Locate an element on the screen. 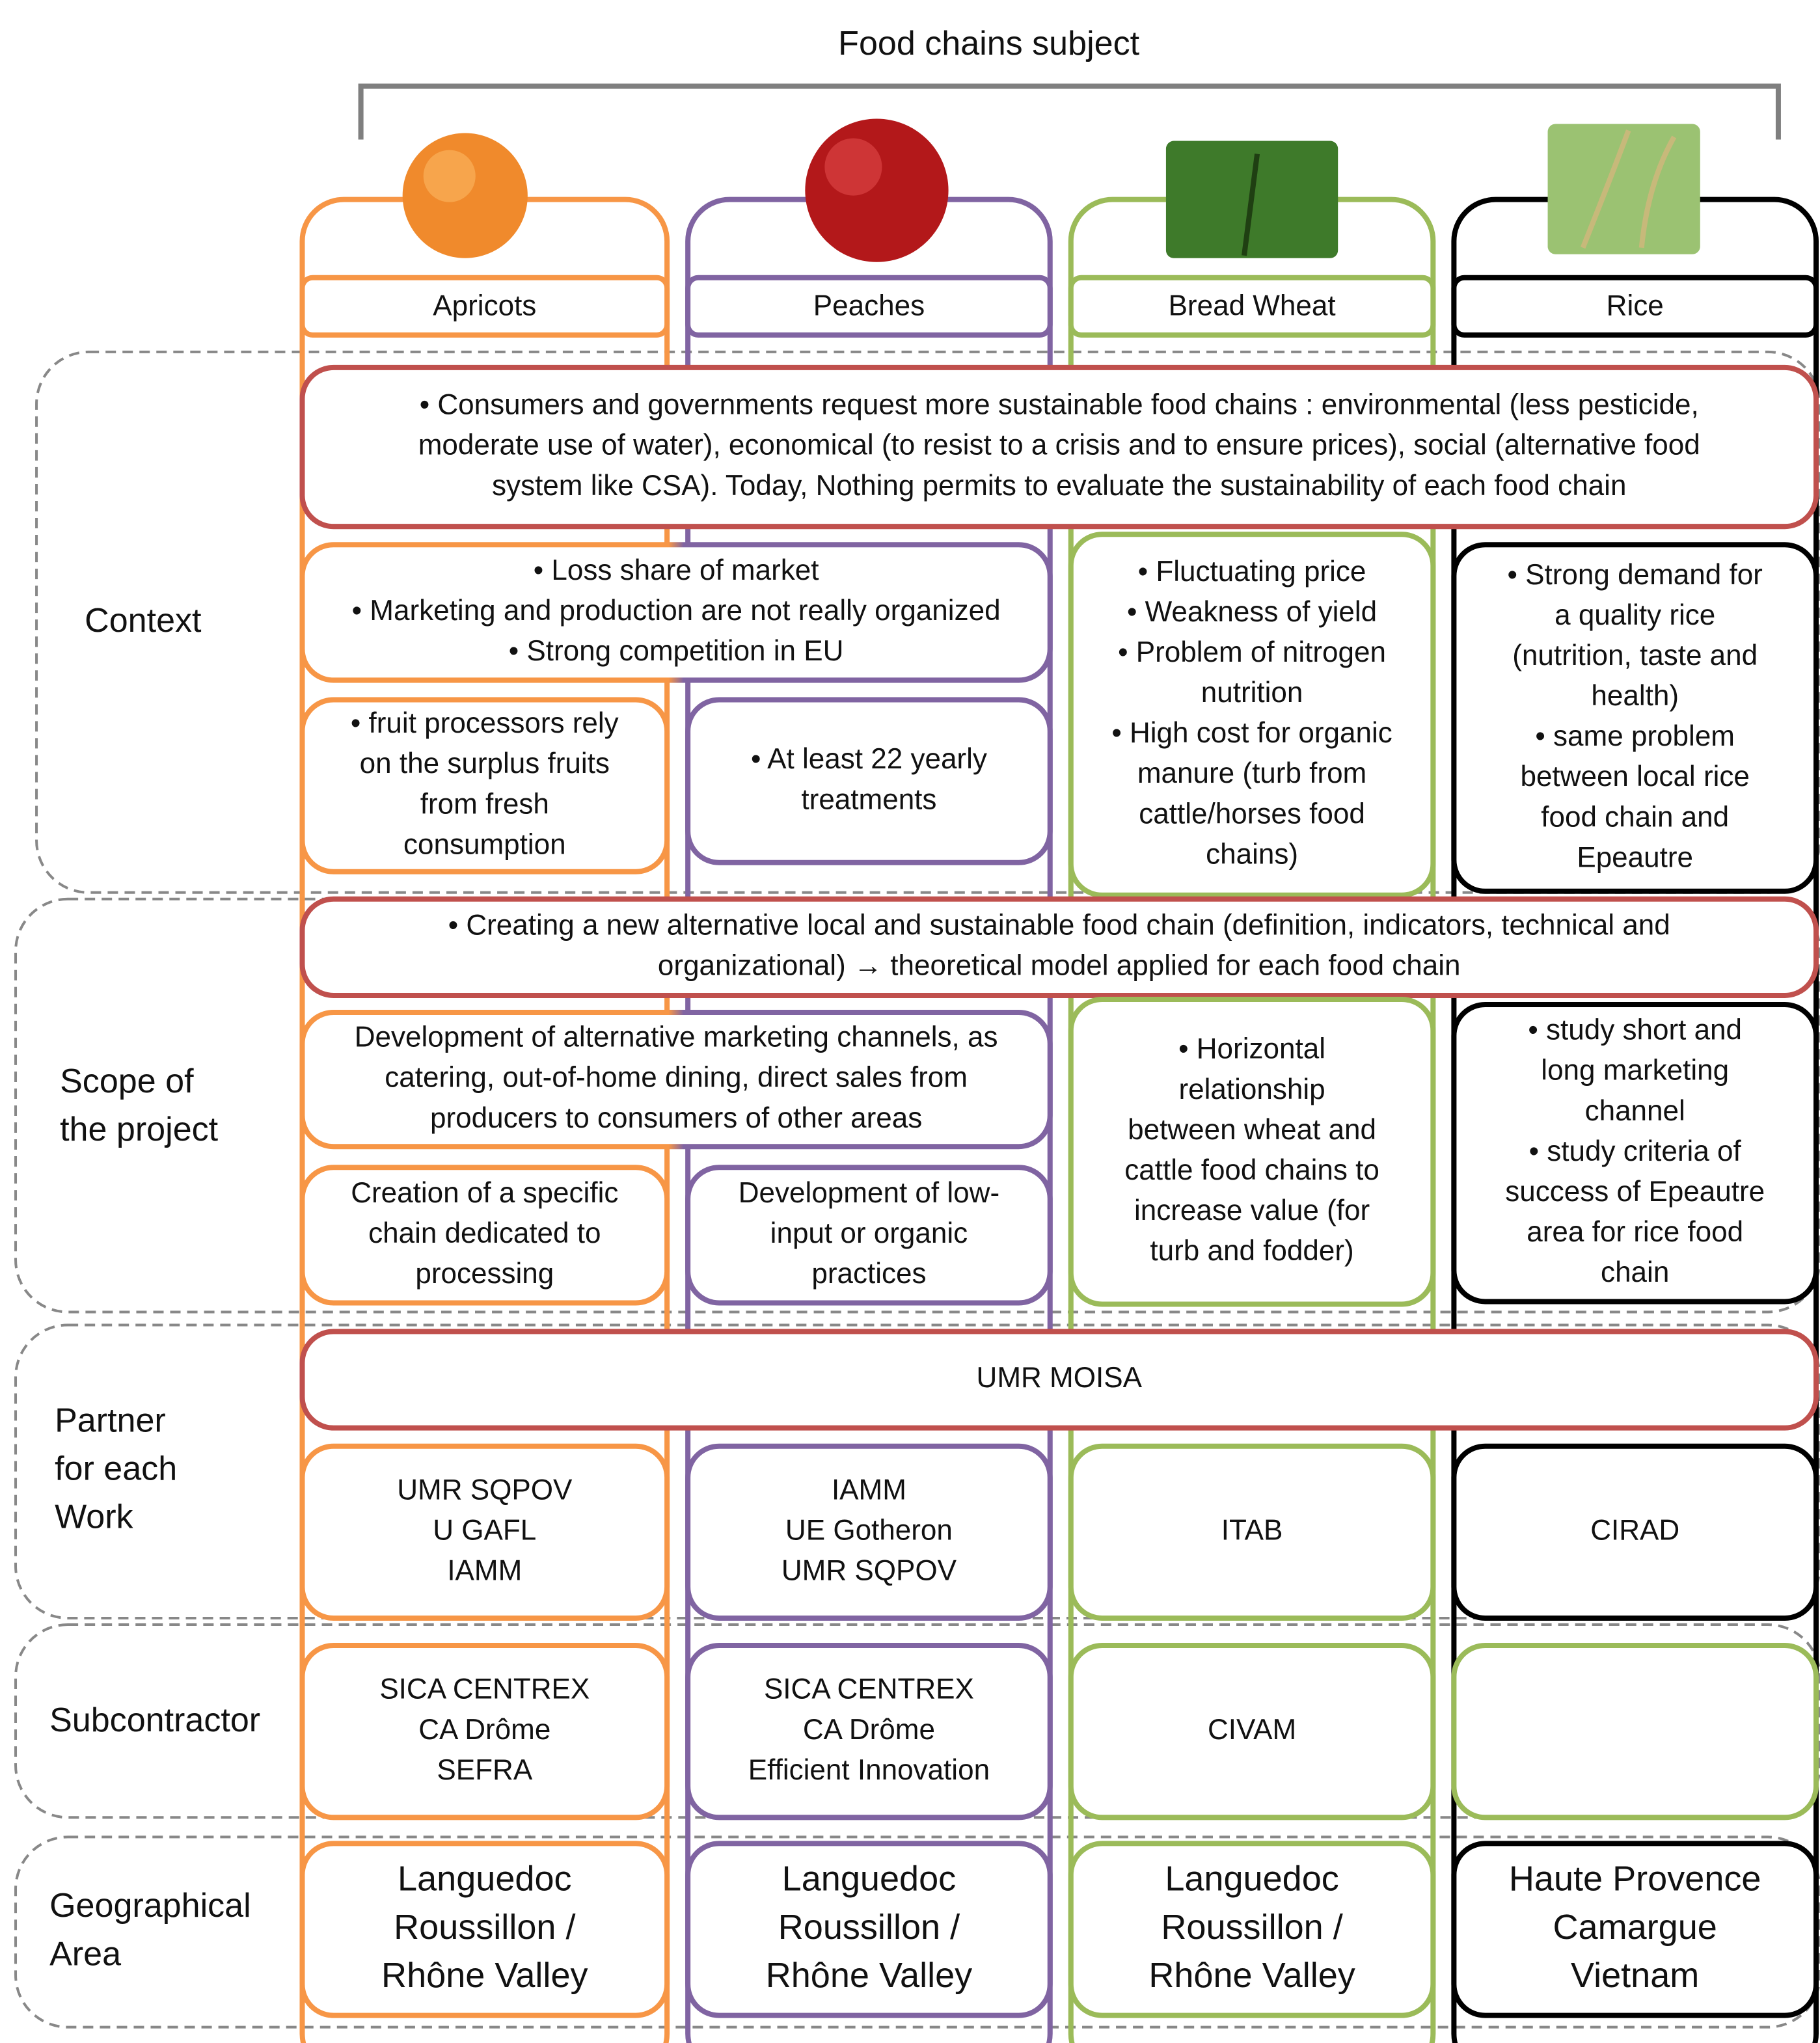 The width and height of the screenshot is (1820, 2043). cell-text: • Horizontal is located at coordinates (1251, 1049).